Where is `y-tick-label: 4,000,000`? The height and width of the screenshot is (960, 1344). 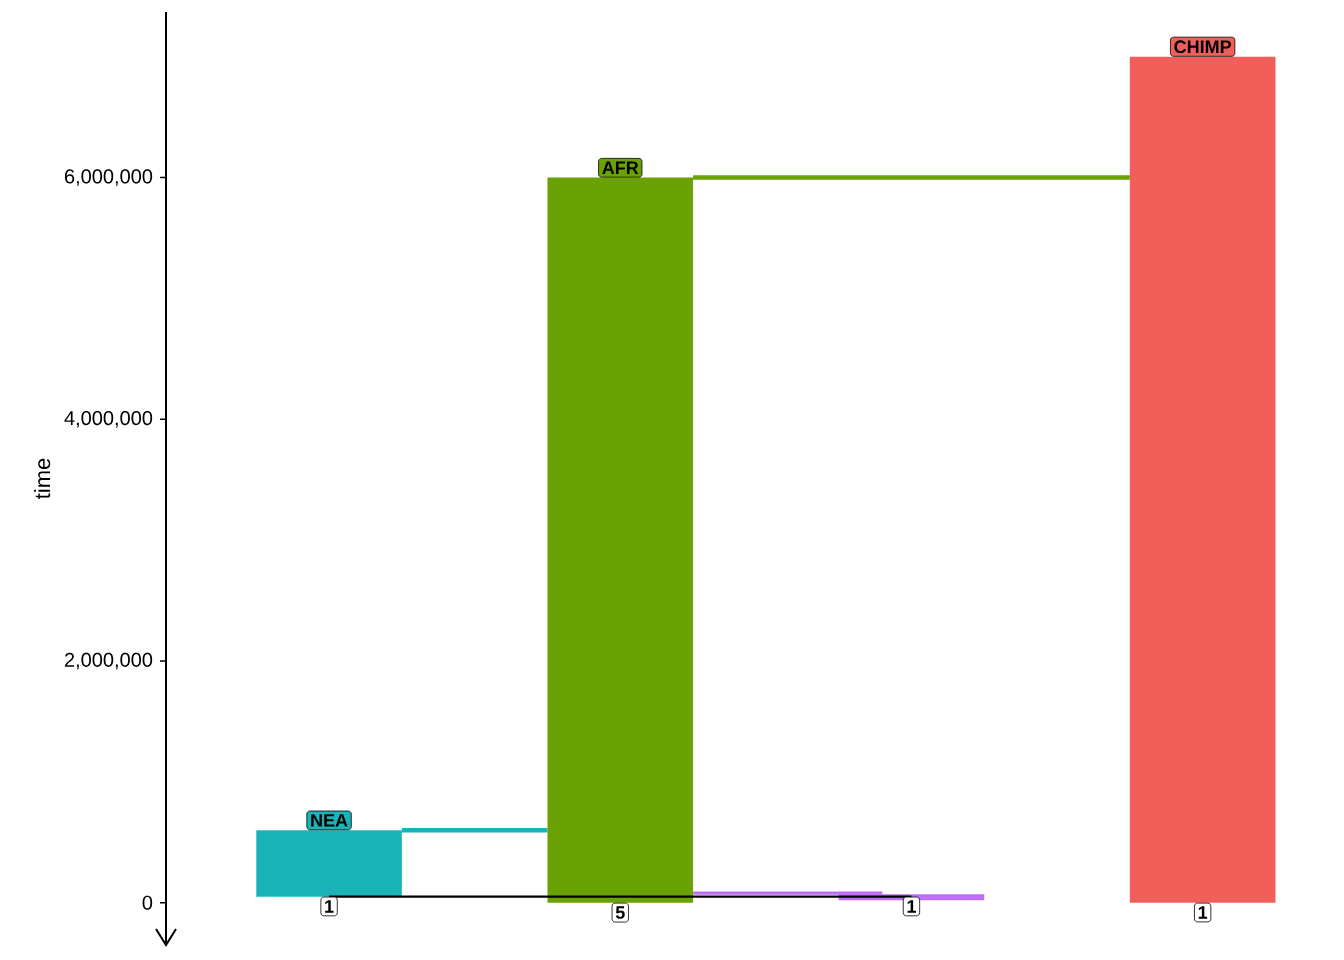 y-tick-label: 4,000,000 is located at coordinates (108, 419).